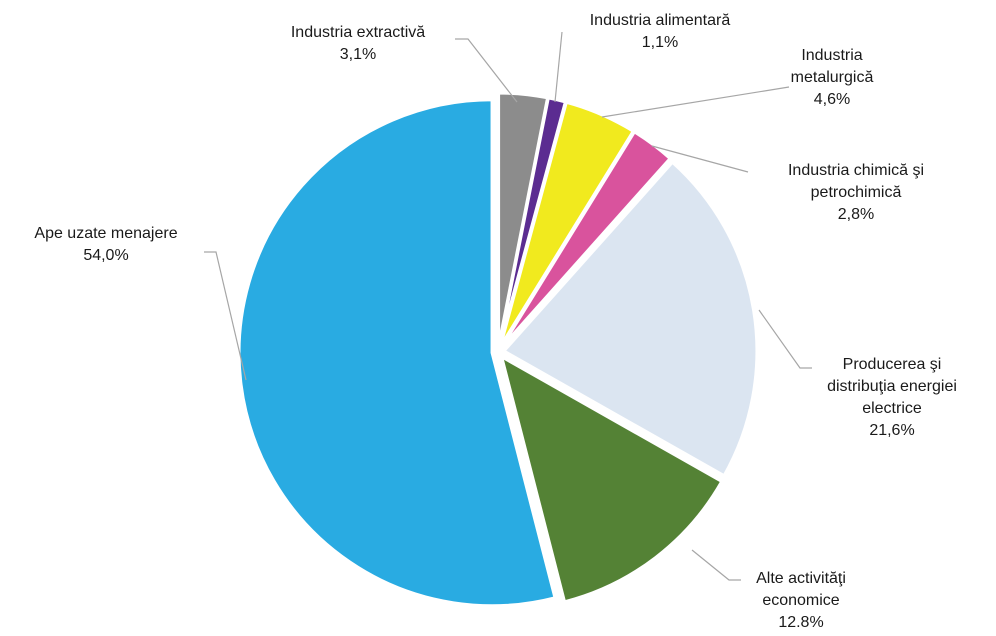  What do you see at coordinates (892, 408) in the screenshot?
I see `slice-category-label: electrice` at bounding box center [892, 408].